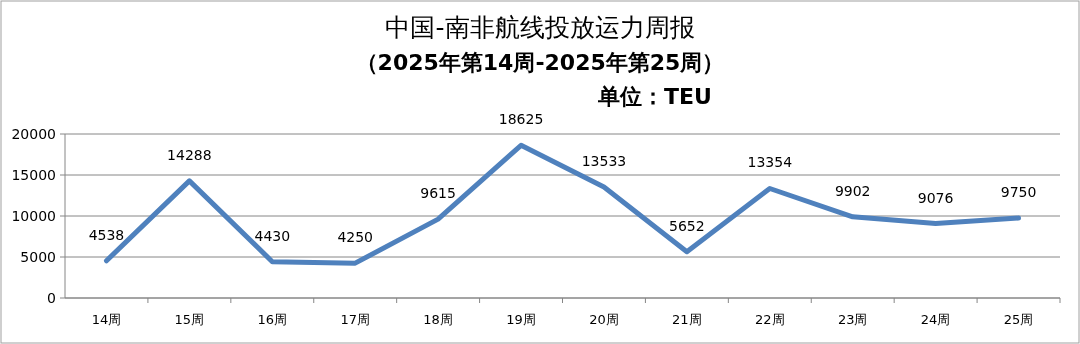  Describe the element at coordinates (272, 235) in the screenshot. I see `data-label: 4430` at that location.